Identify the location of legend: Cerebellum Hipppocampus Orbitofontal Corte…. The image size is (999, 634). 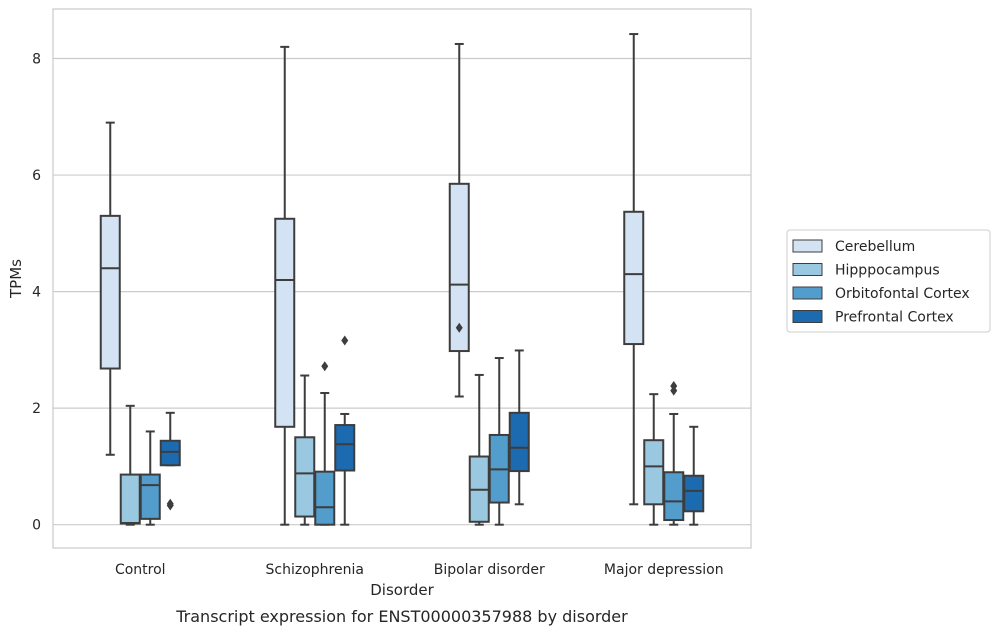
(888, 281).